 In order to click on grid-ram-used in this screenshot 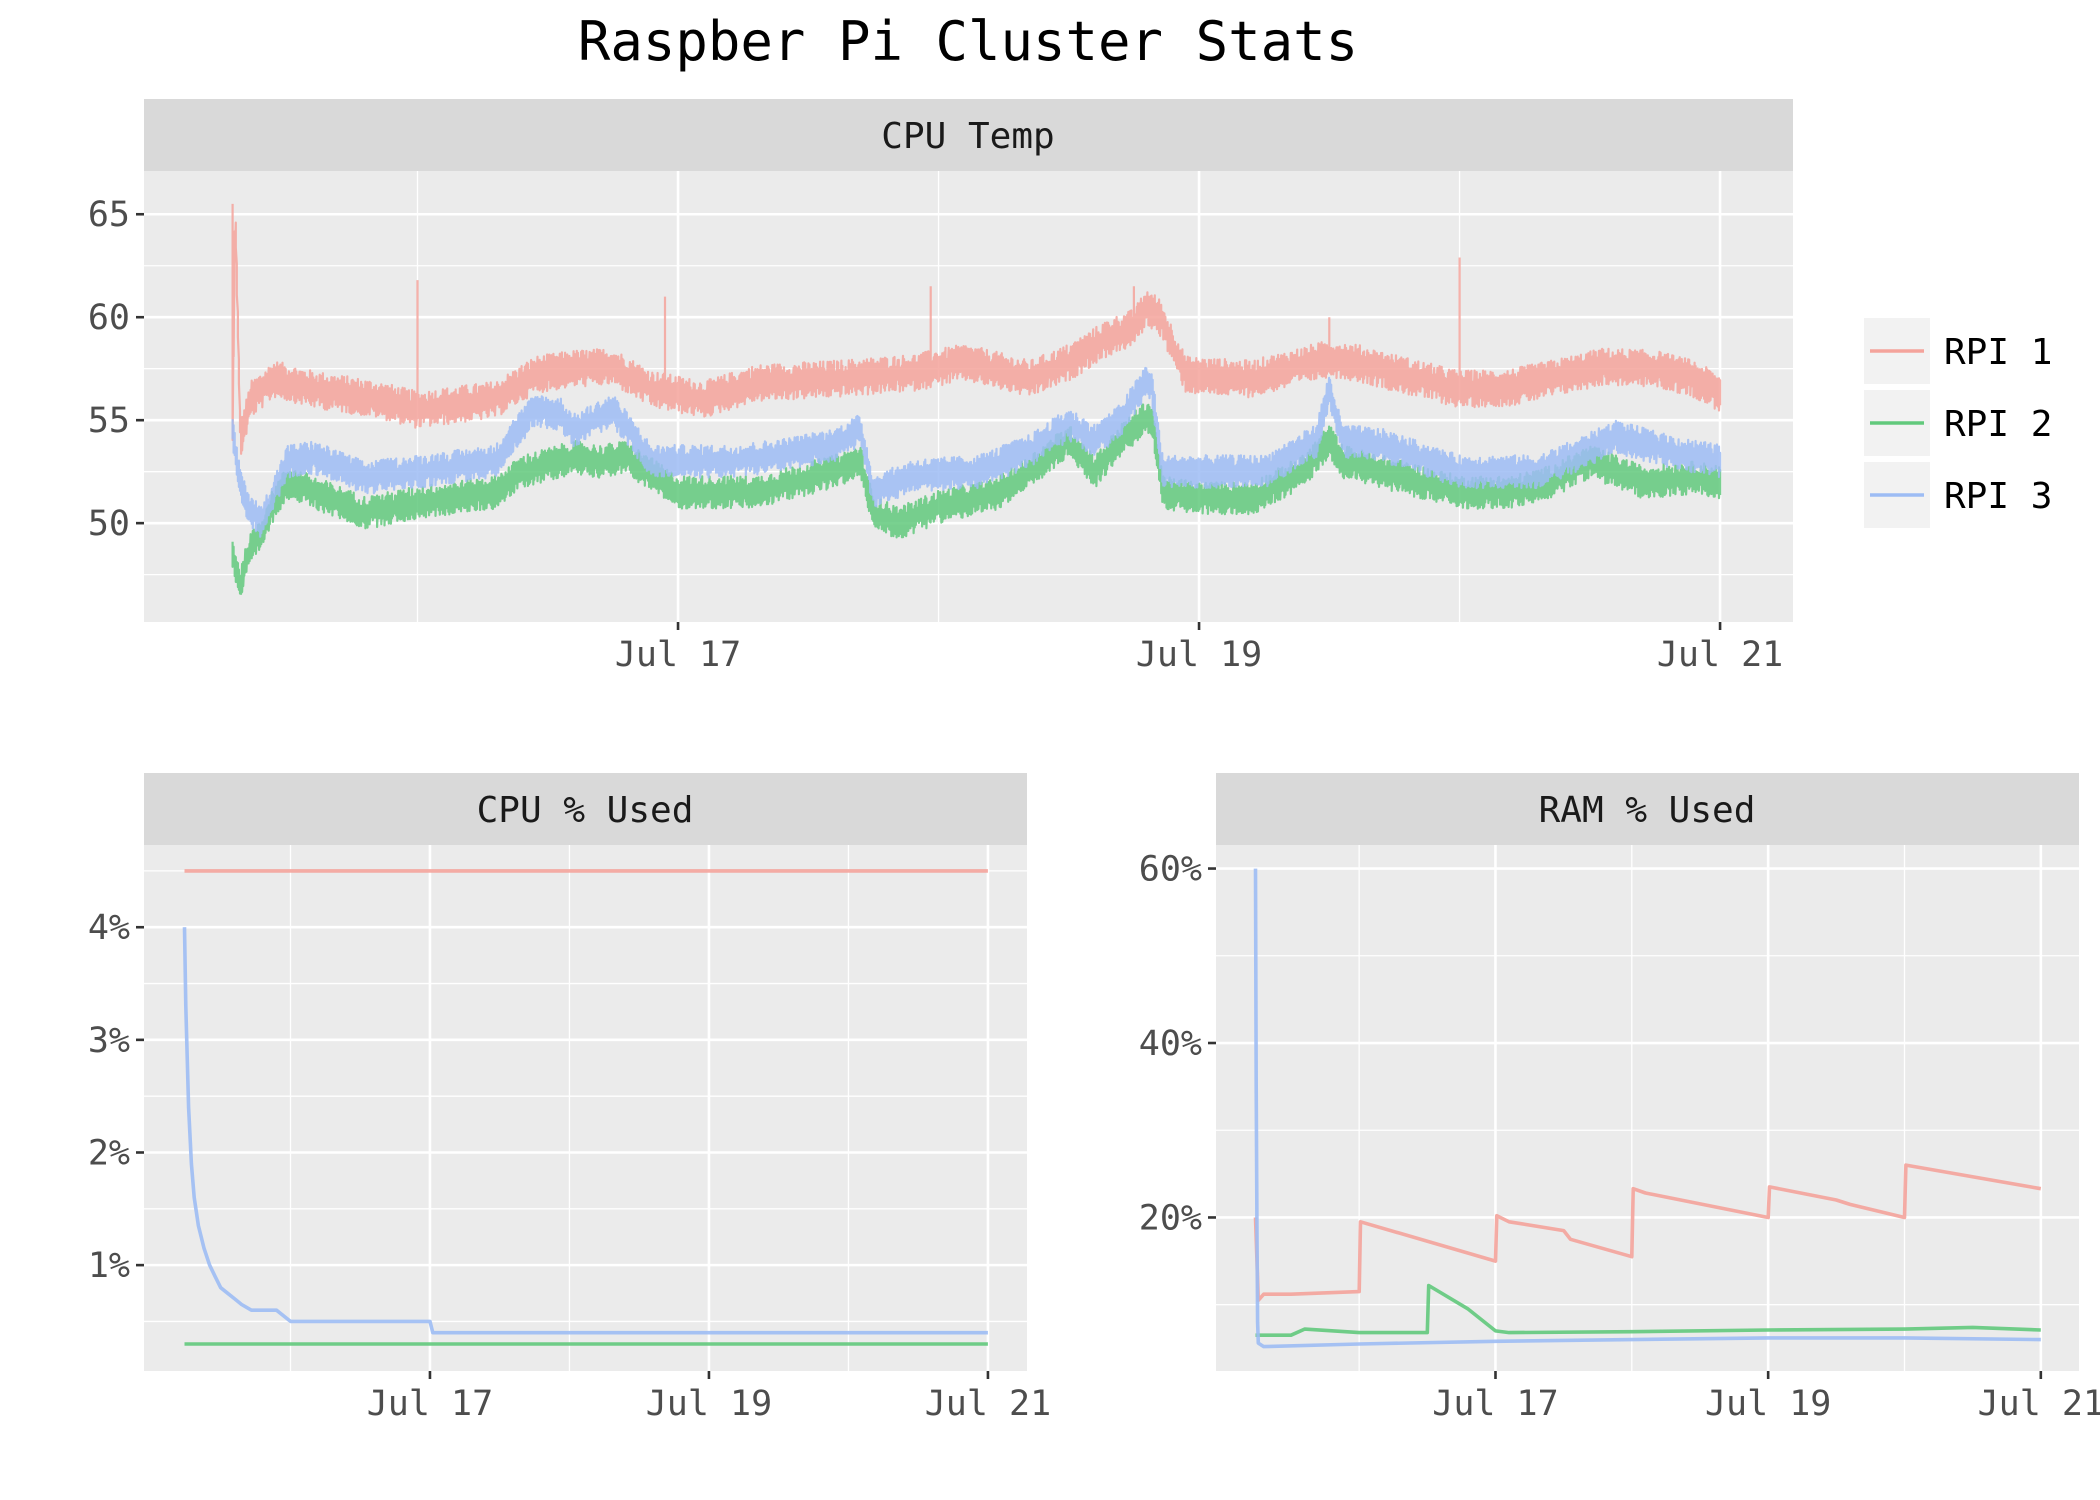, I will do `click(1647, 1108)`.